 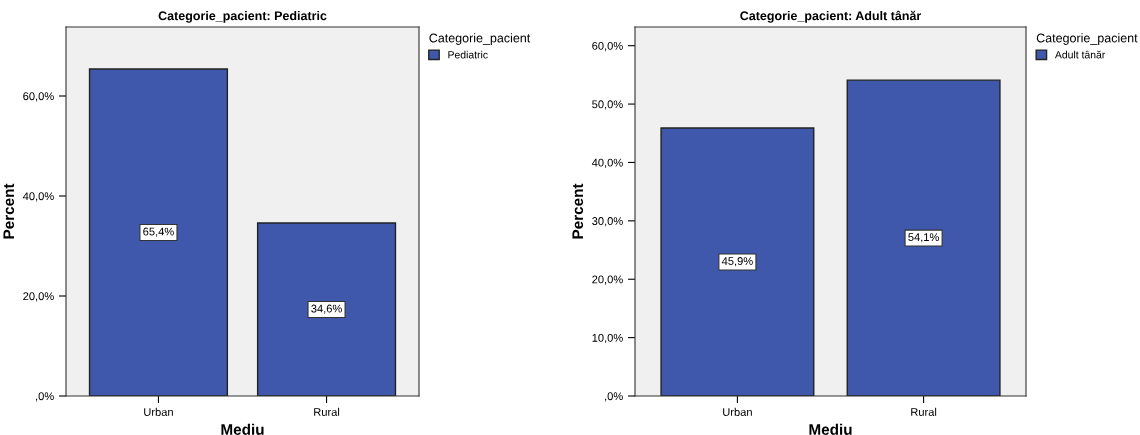 What do you see at coordinates (607, 105) in the screenshot?
I see `y-tick-label: 50,0%` at bounding box center [607, 105].